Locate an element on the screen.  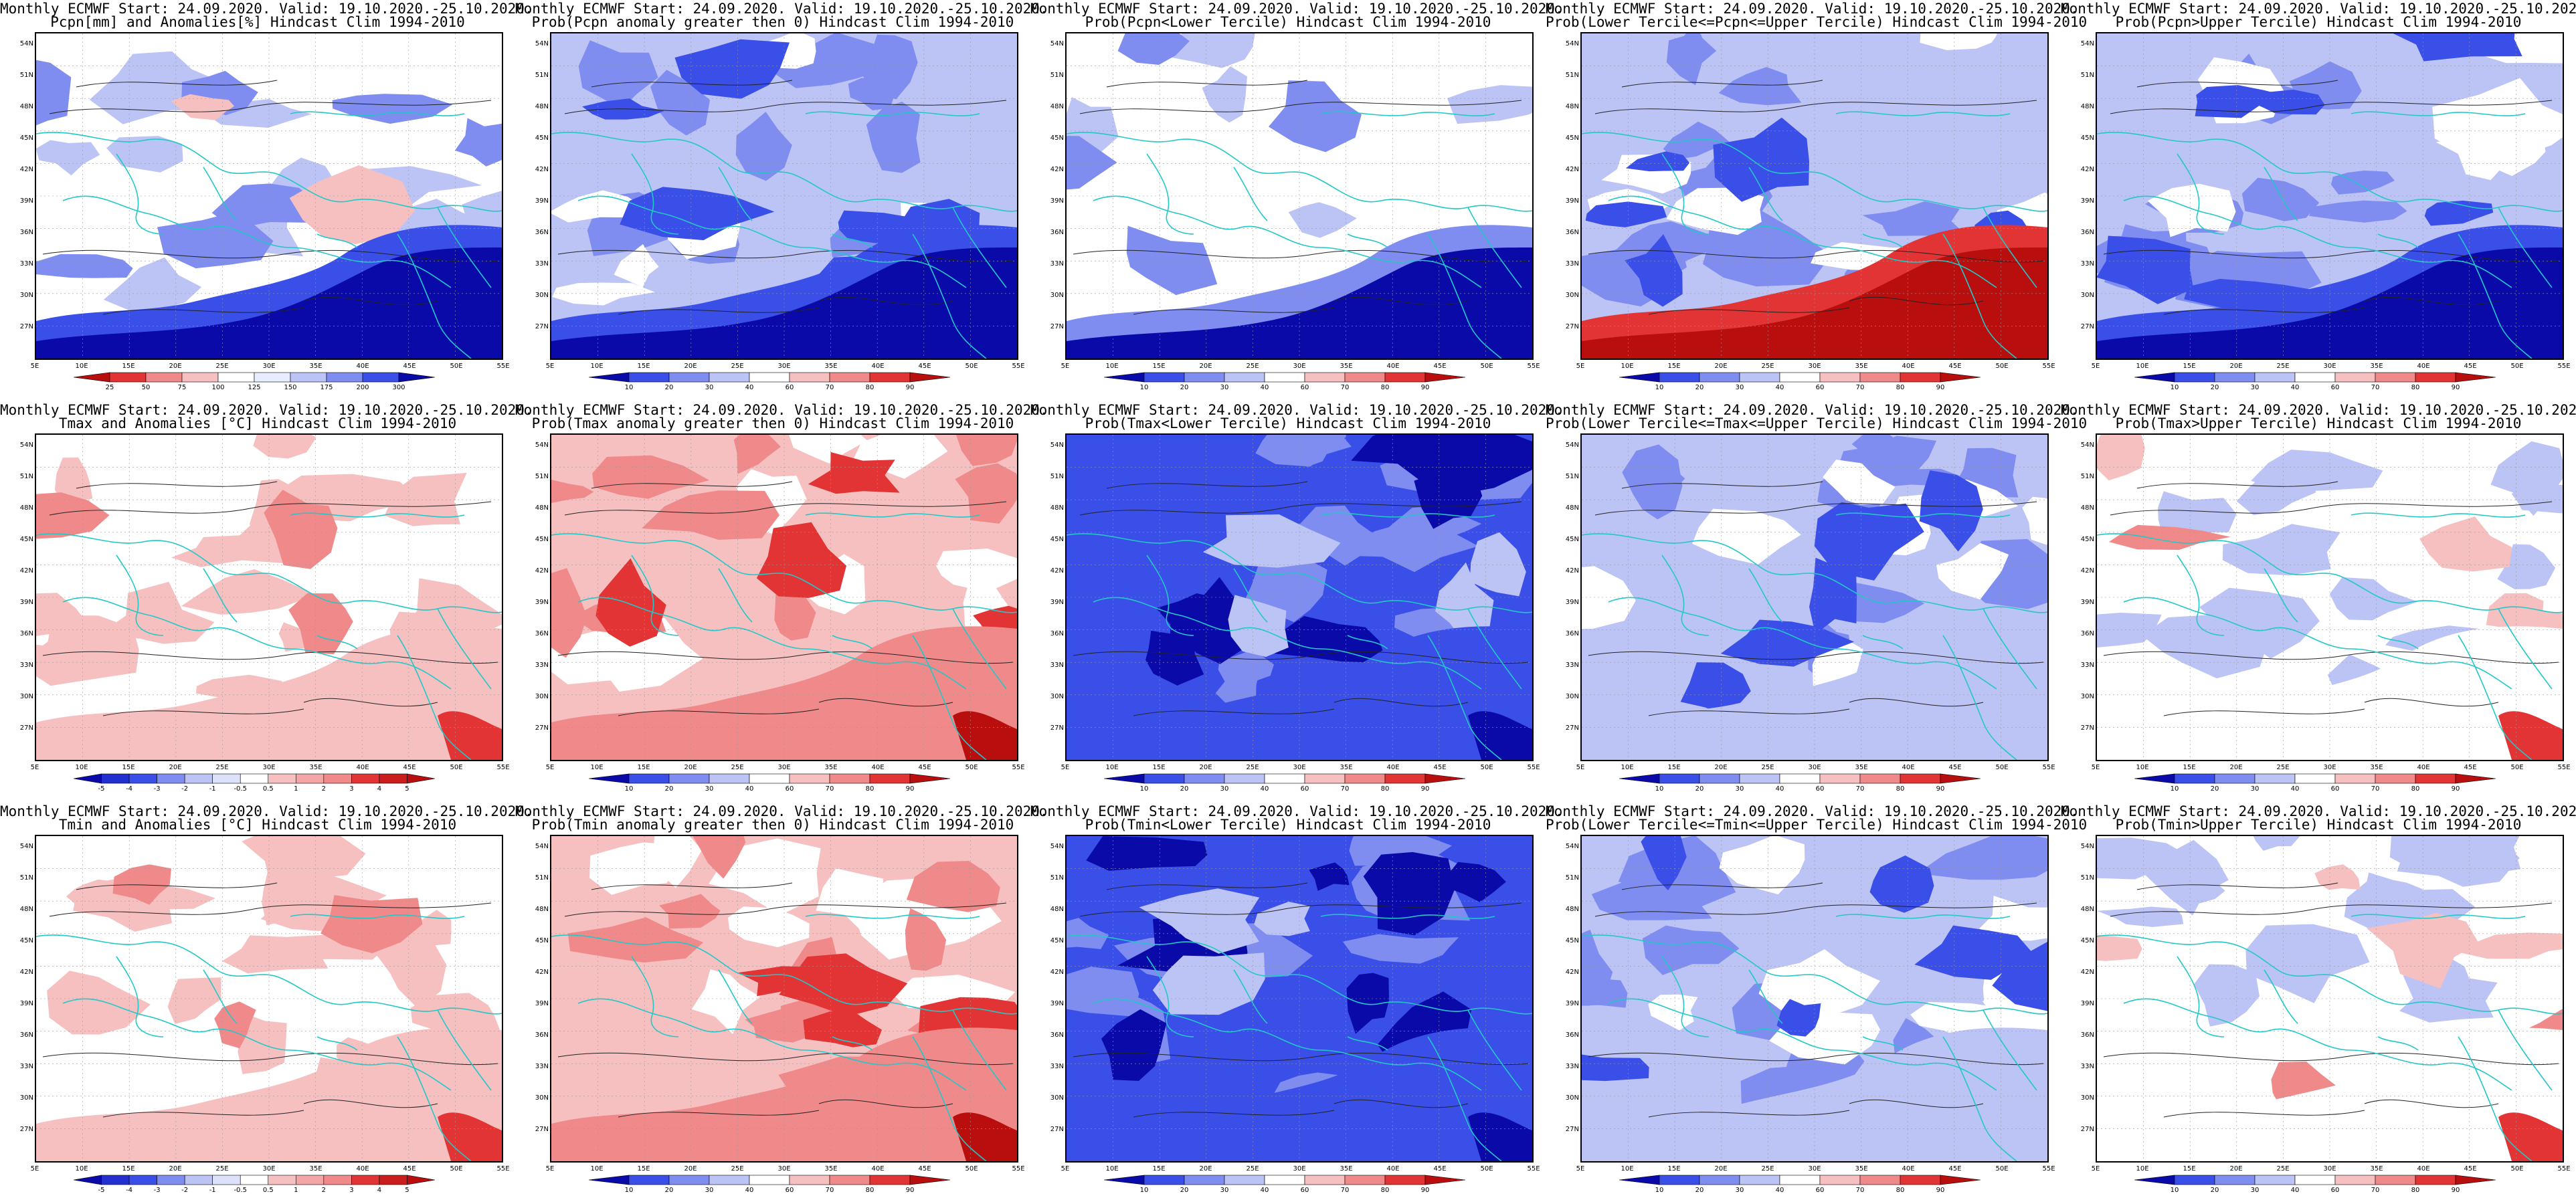
latitude-label: 45N is located at coordinates (542, 138).